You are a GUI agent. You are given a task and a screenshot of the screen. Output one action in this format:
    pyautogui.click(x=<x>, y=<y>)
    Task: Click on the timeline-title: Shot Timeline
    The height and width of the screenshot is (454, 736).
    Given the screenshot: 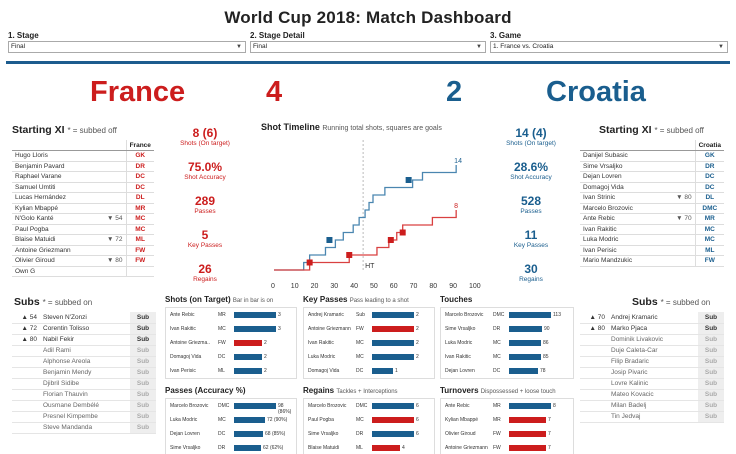 What is the action you would take?
    pyautogui.click(x=290, y=127)
    